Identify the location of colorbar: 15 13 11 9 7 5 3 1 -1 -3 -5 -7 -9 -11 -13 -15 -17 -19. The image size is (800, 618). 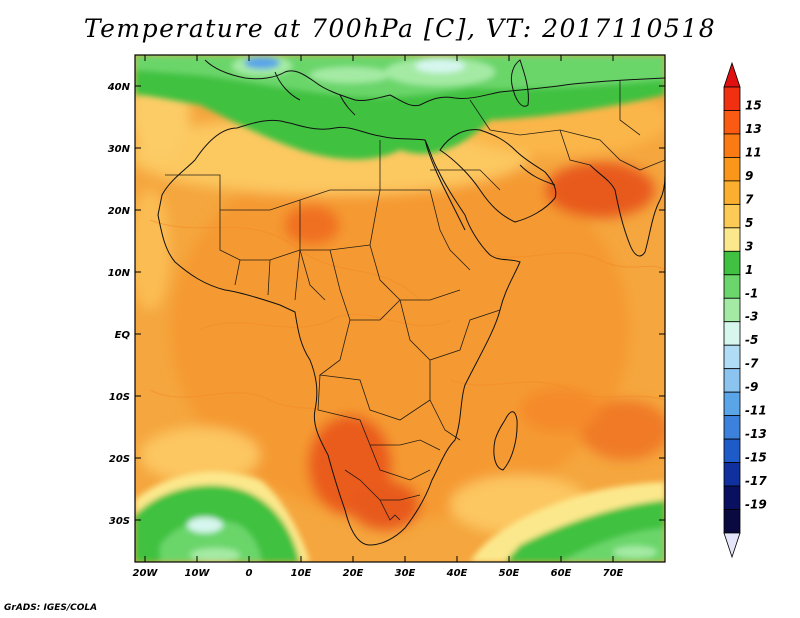
(745, 310).